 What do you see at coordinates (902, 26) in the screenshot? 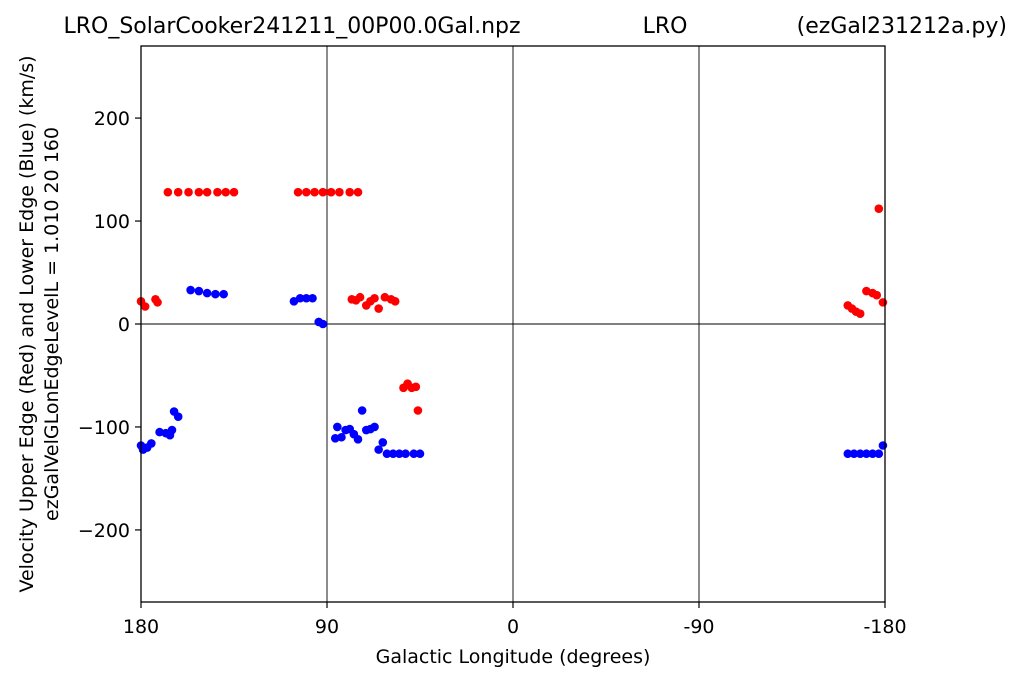
I see `title-right: (ezGal231212a.py)` at bounding box center [902, 26].